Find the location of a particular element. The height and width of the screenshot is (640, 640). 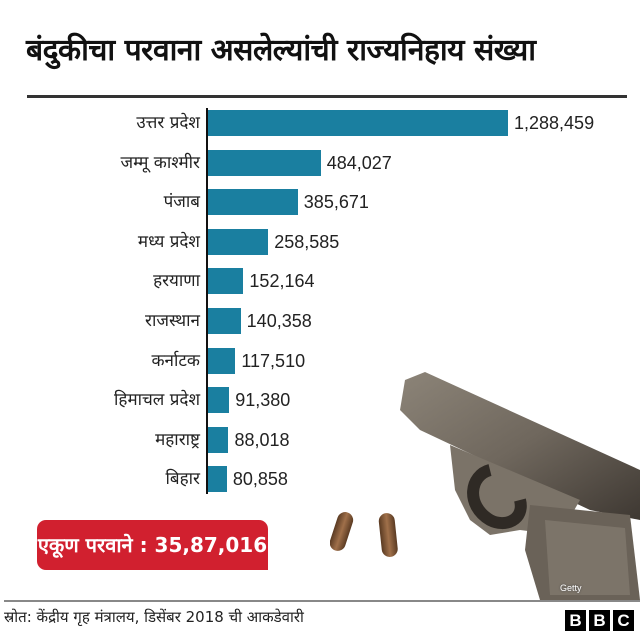

category-label: महाराष्ट्र is located at coordinates (177, 439).